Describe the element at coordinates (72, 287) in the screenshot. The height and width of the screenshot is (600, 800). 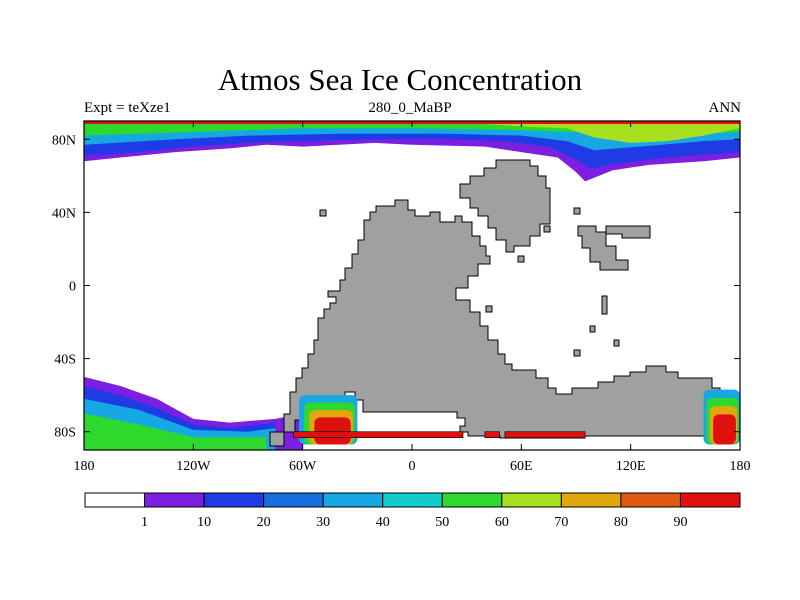
I see `y-tick-label: 0` at that location.